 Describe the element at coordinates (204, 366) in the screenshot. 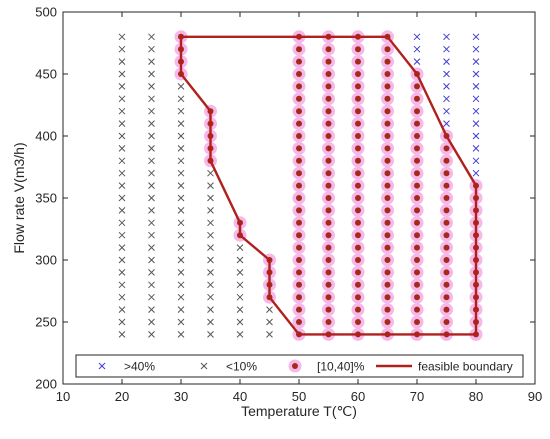

I see `legend-x-marker` at that location.